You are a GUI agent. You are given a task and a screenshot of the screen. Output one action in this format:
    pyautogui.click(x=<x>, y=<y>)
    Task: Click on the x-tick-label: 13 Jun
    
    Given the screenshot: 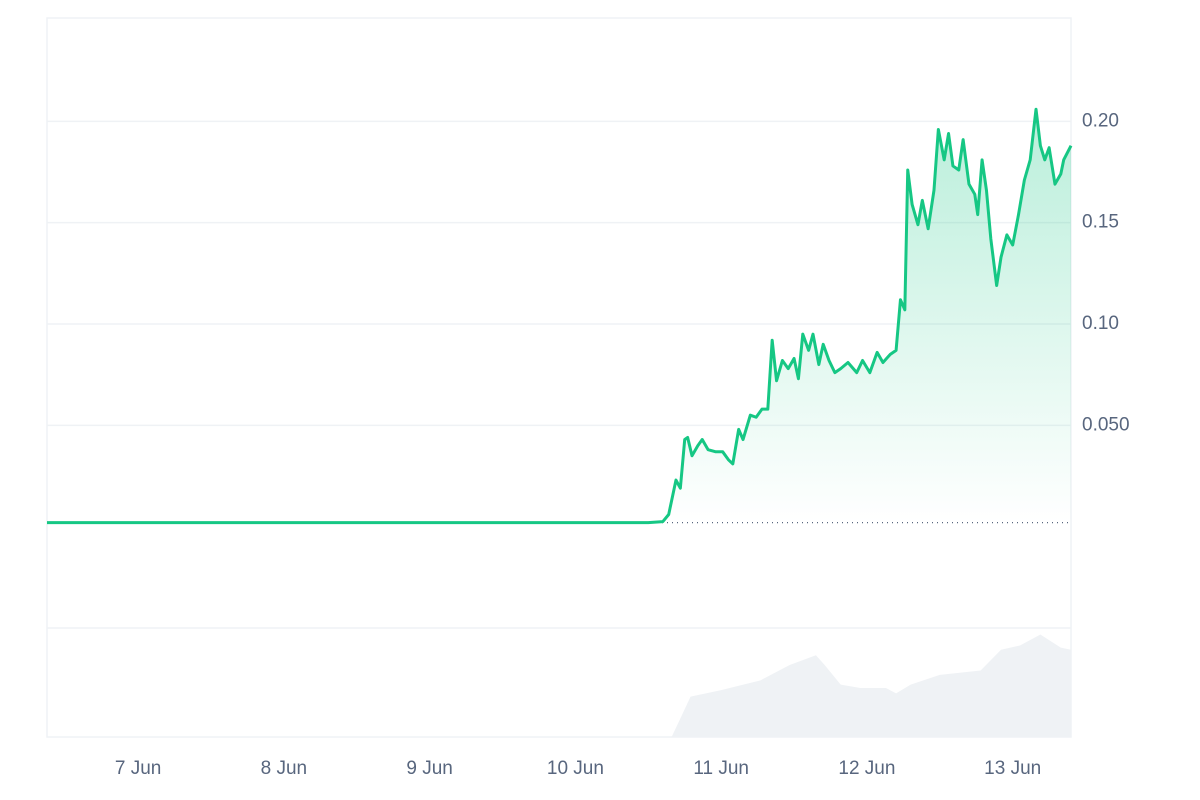 What is the action you would take?
    pyautogui.click(x=1012, y=768)
    